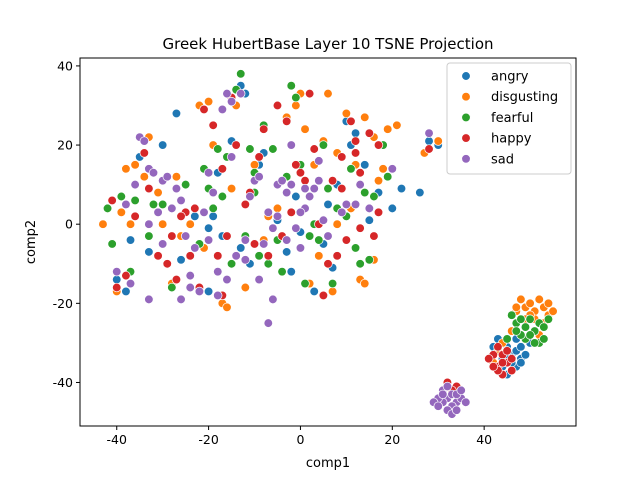 The image size is (640, 480). I want to click on legend: angry disgusting fearful happy sad, so click(509, 118).